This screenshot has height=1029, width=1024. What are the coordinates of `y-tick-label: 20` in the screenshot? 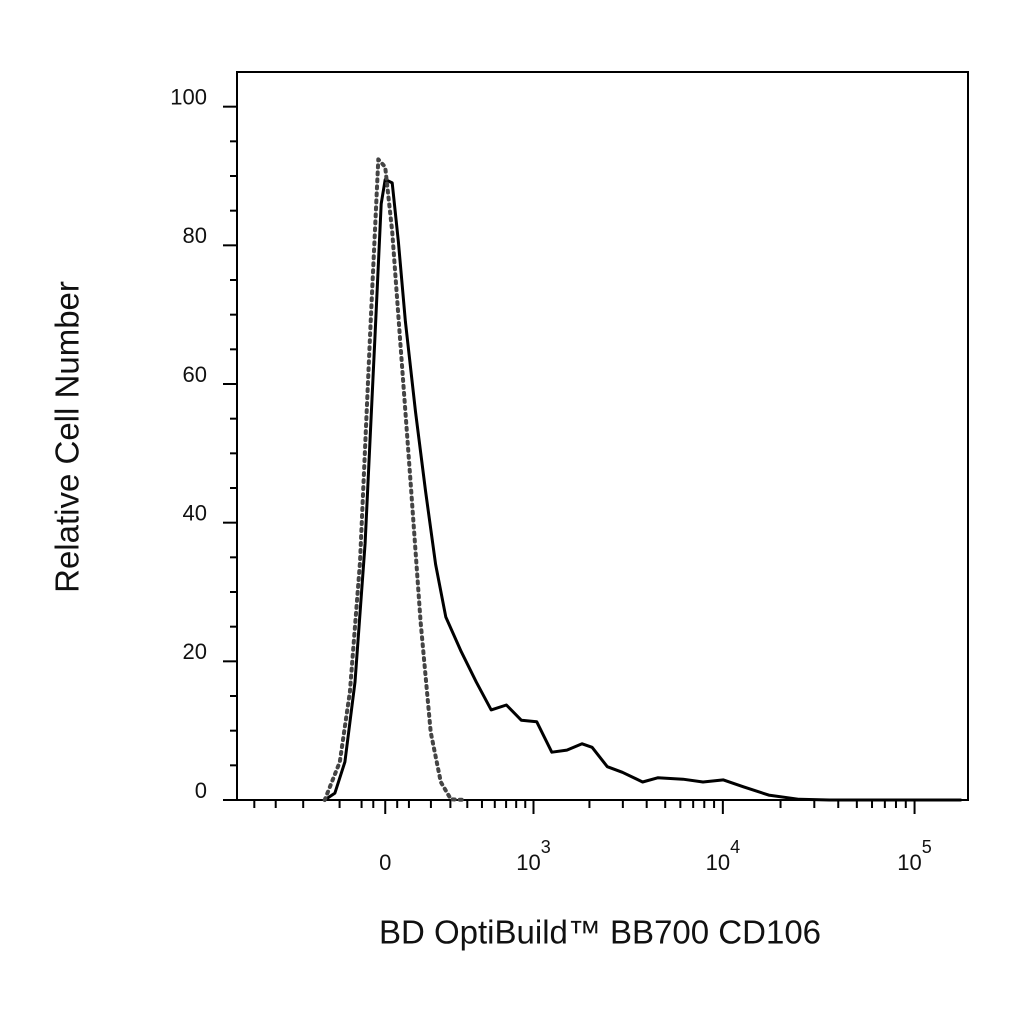 It's located at (195, 651).